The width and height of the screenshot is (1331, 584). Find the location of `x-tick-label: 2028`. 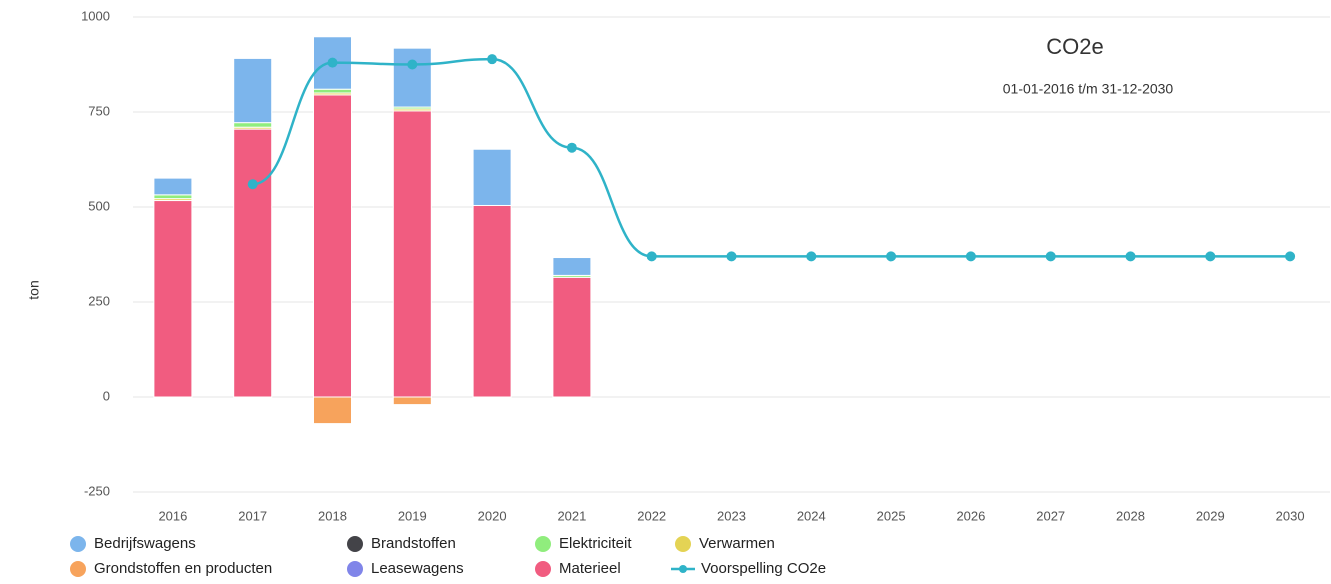

x-tick-label: 2028 is located at coordinates (1130, 515).